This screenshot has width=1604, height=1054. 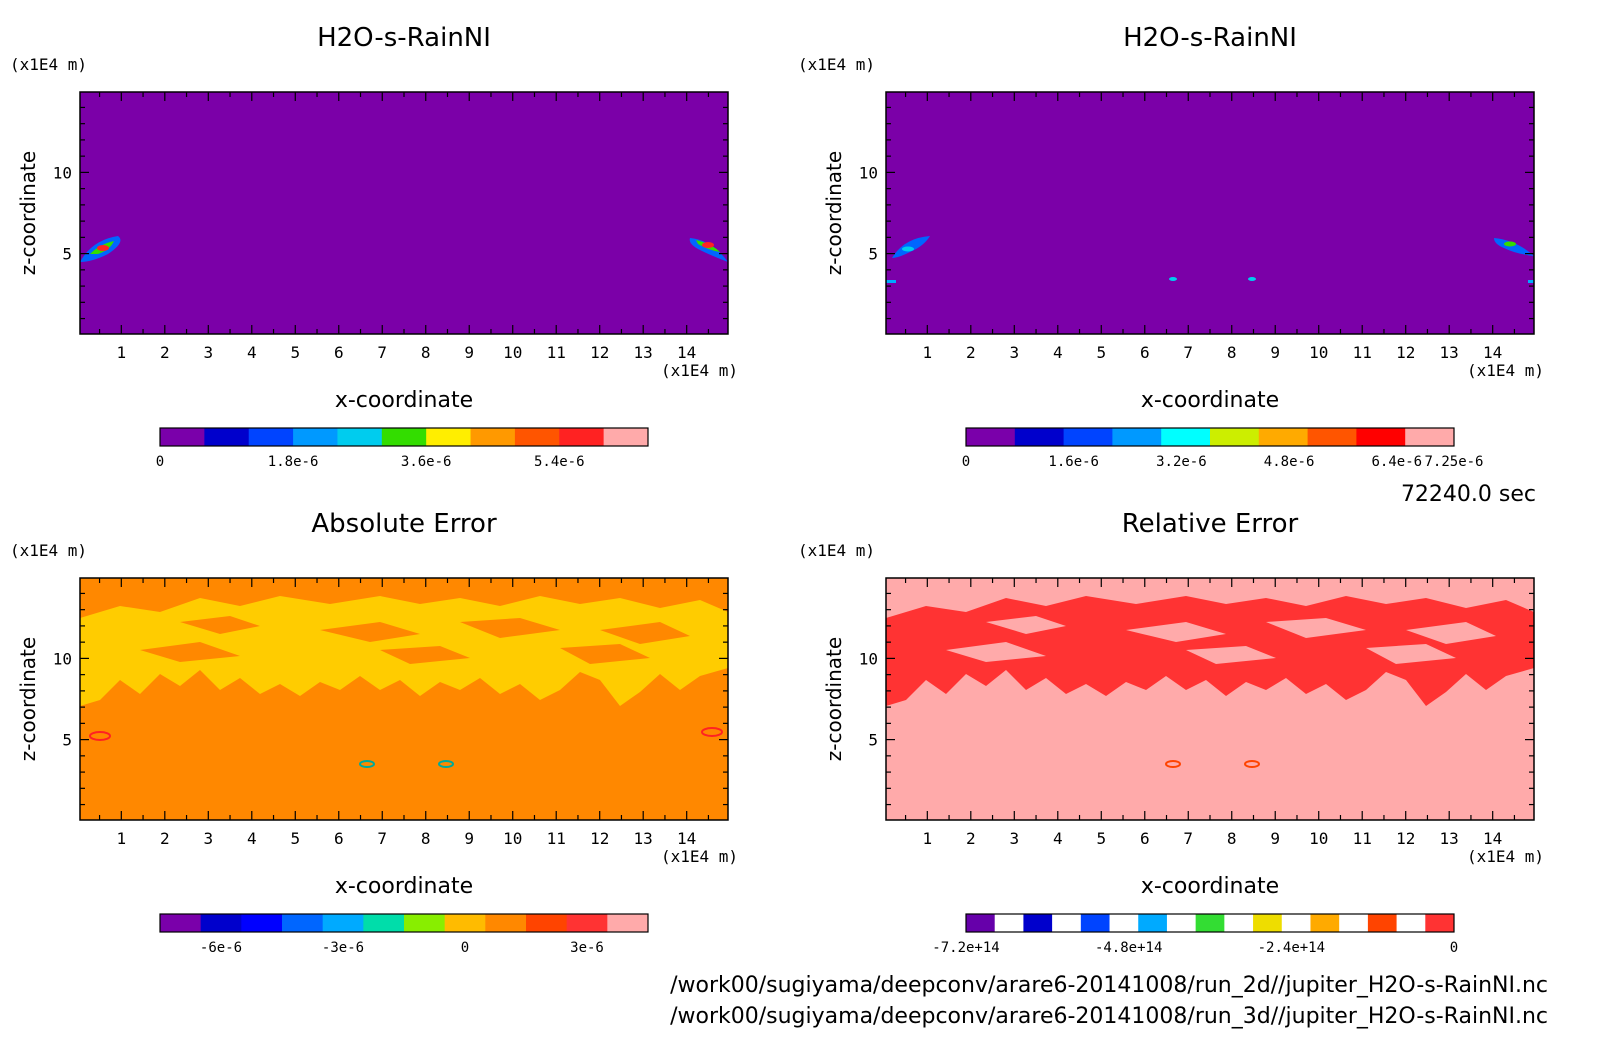 What do you see at coordinates (404, 934) in the screenshot?
I see `colorbar: -6e-6 -3e-6 0 3e-6` at bounding box center [404, 934].